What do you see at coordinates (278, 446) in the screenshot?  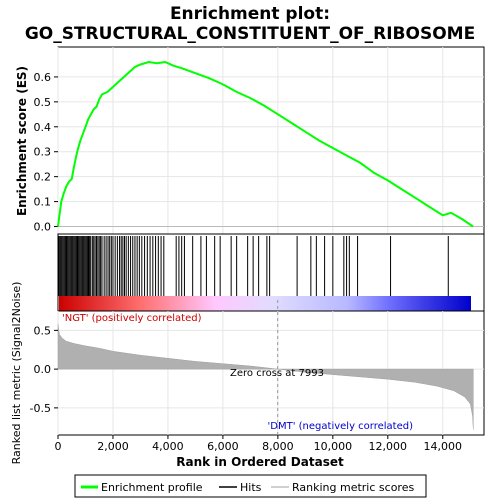 I see `x-tick-label: 8,000` at bounding box center [278, 446].